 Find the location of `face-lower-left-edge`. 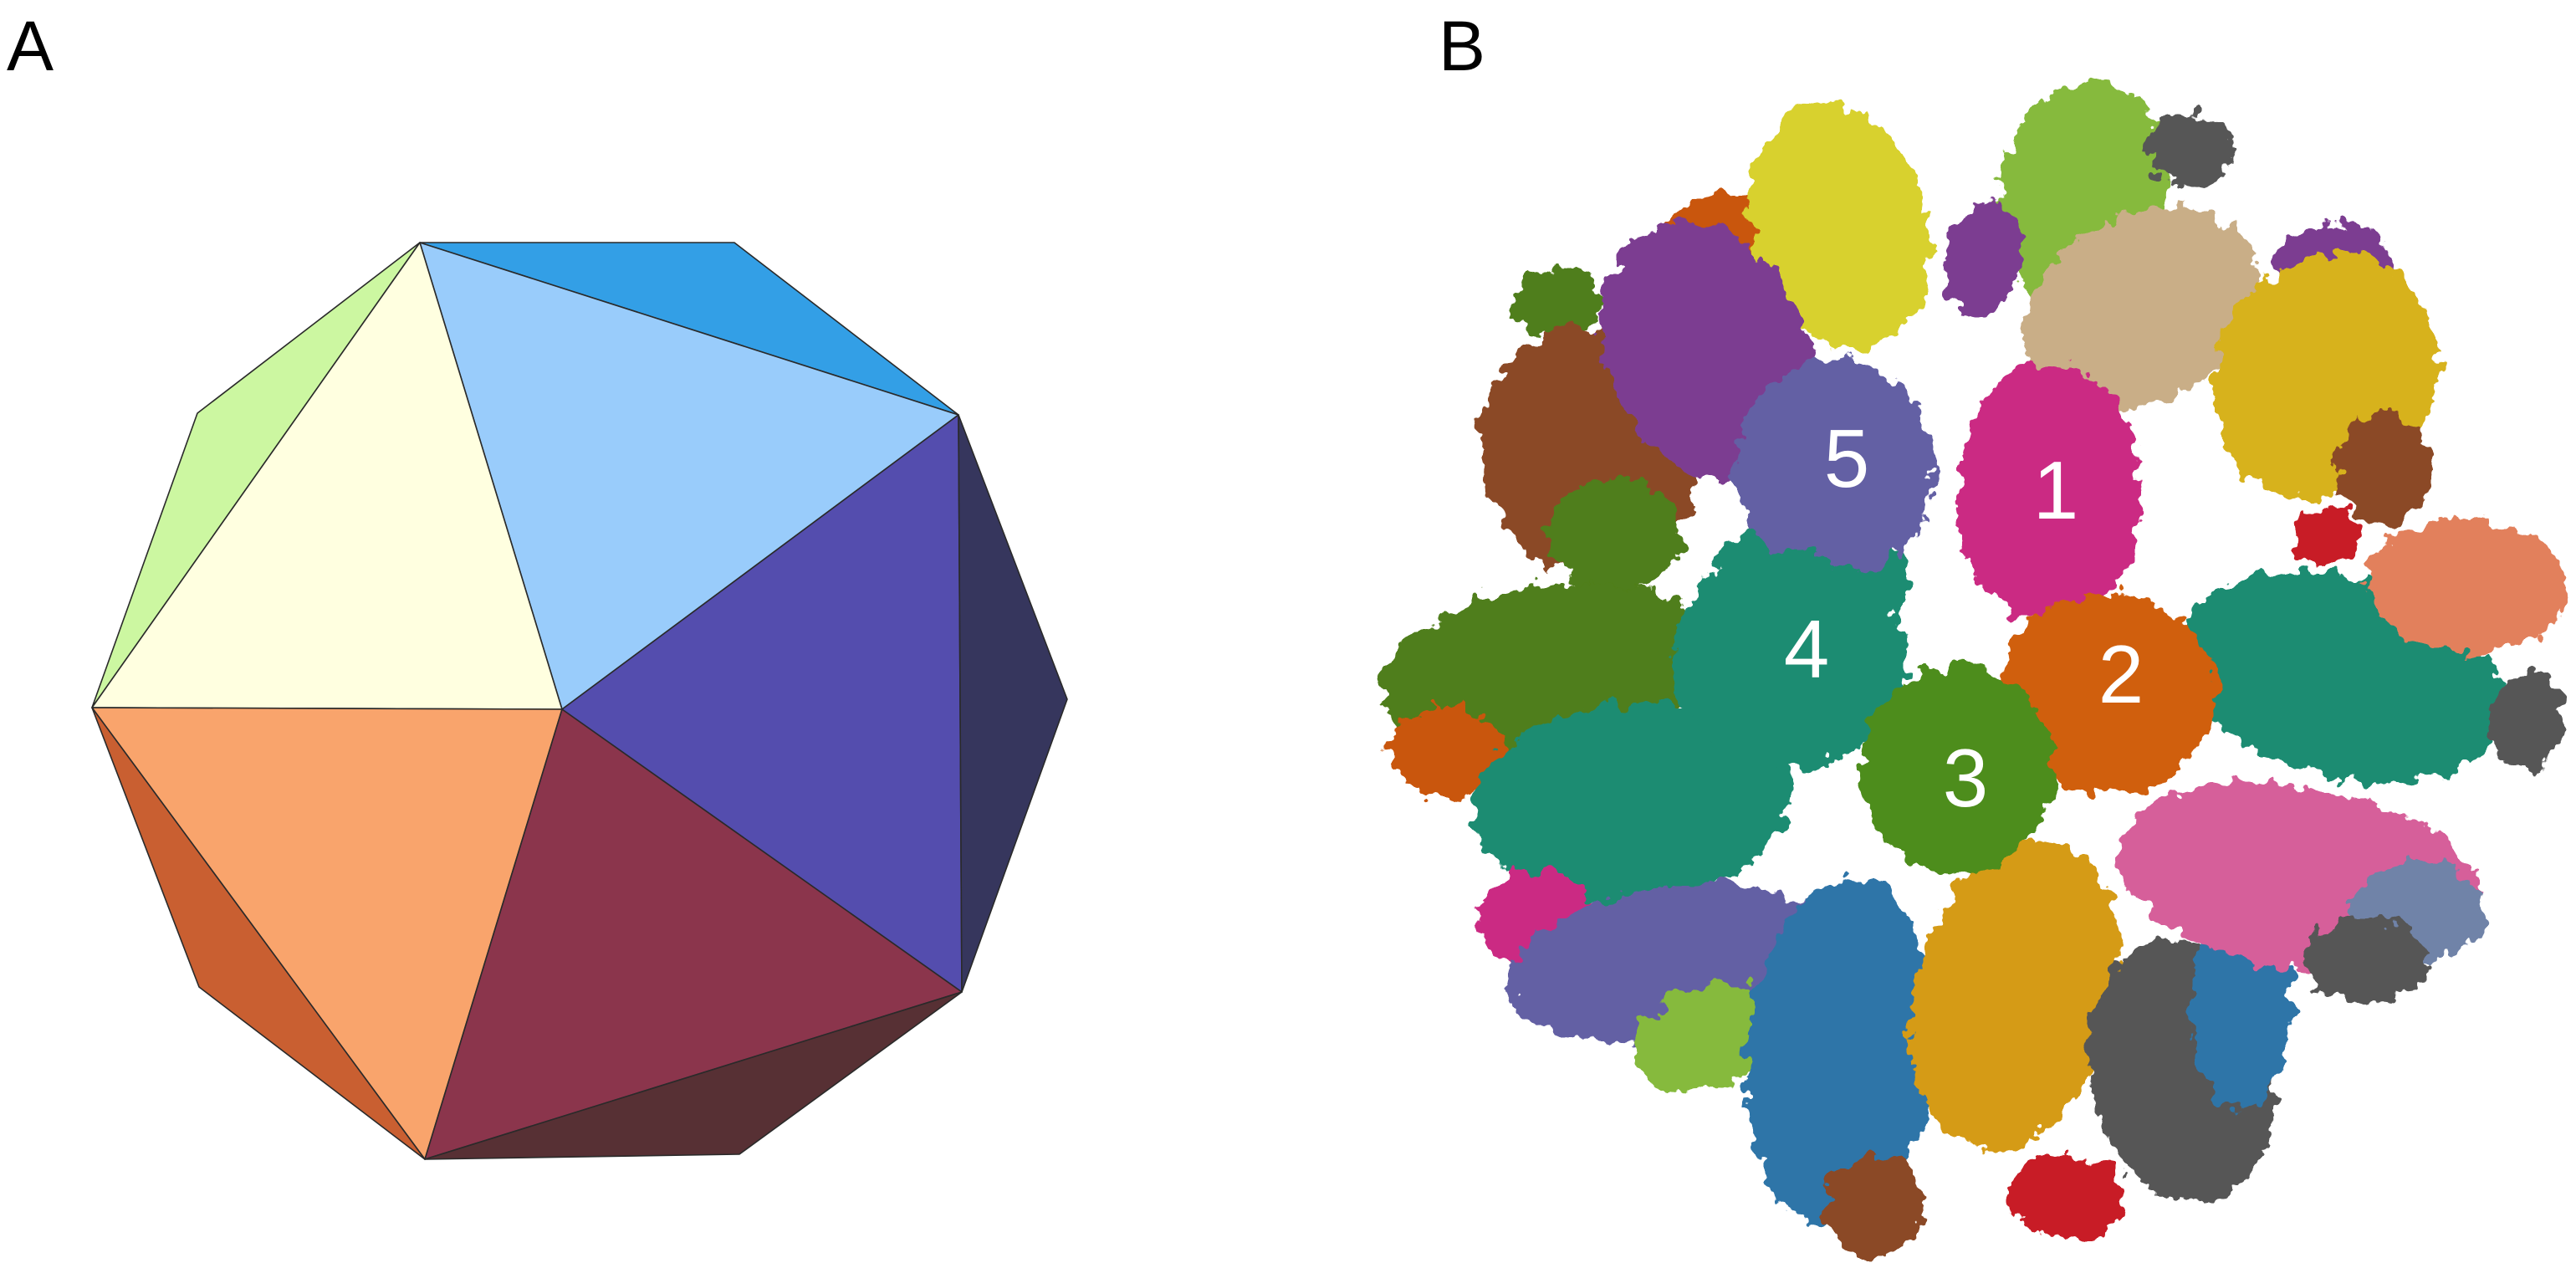

face-lower-left-edge is located at coordinates (258, 933).